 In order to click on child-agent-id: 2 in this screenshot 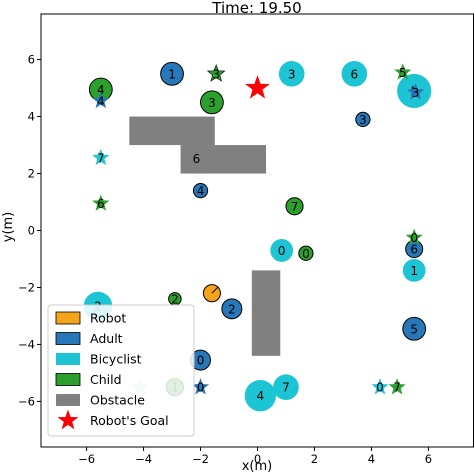, I will do `click(175, 299)`.